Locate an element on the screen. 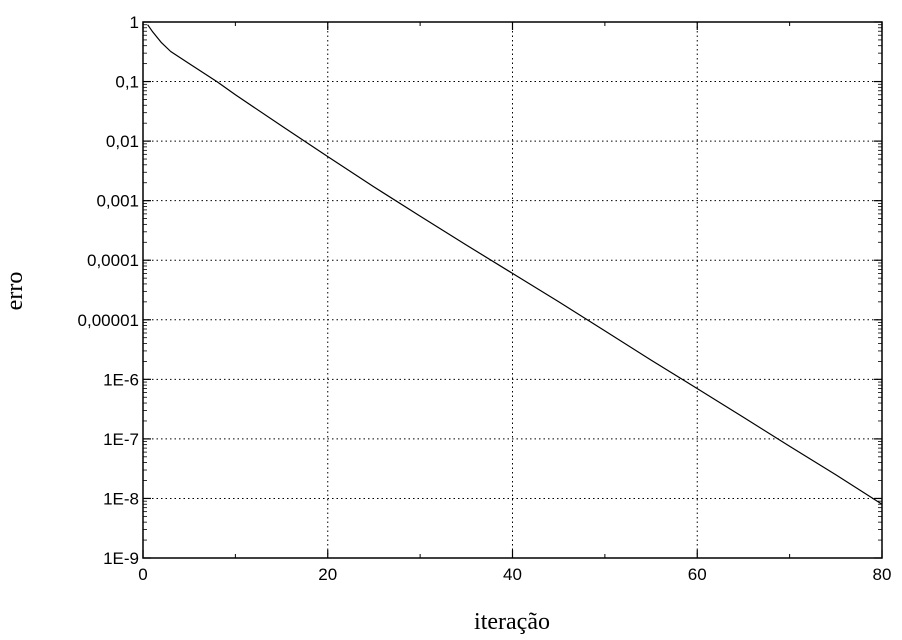 This screenshot has height=640, width=902. y-tick-label: 0,1 is located at coordinates (127, 82).